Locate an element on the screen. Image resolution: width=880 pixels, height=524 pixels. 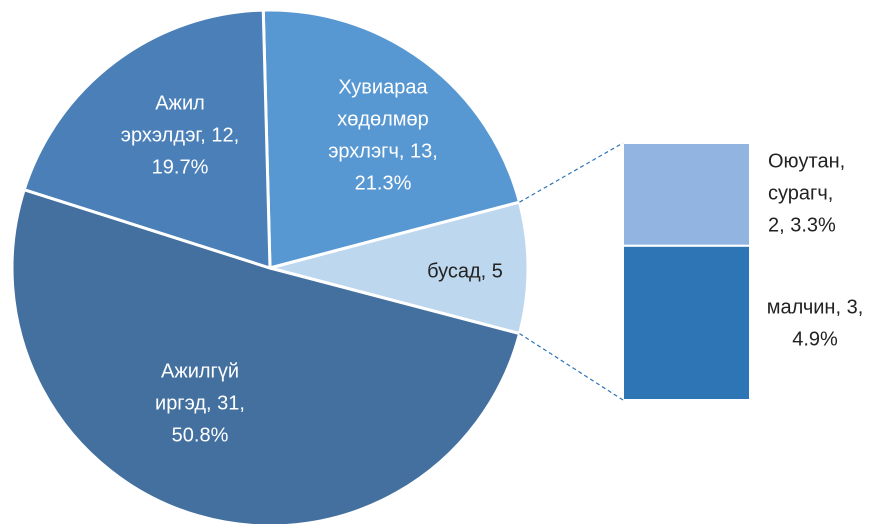
split-label: 4.9% is located at coordinates (815, 339).